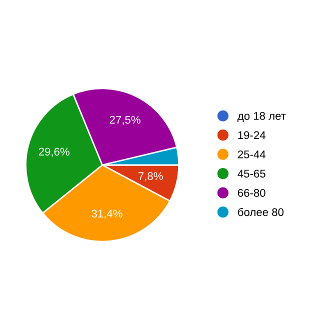  I want to click on data-label: 7,8%, so click(150, 177).